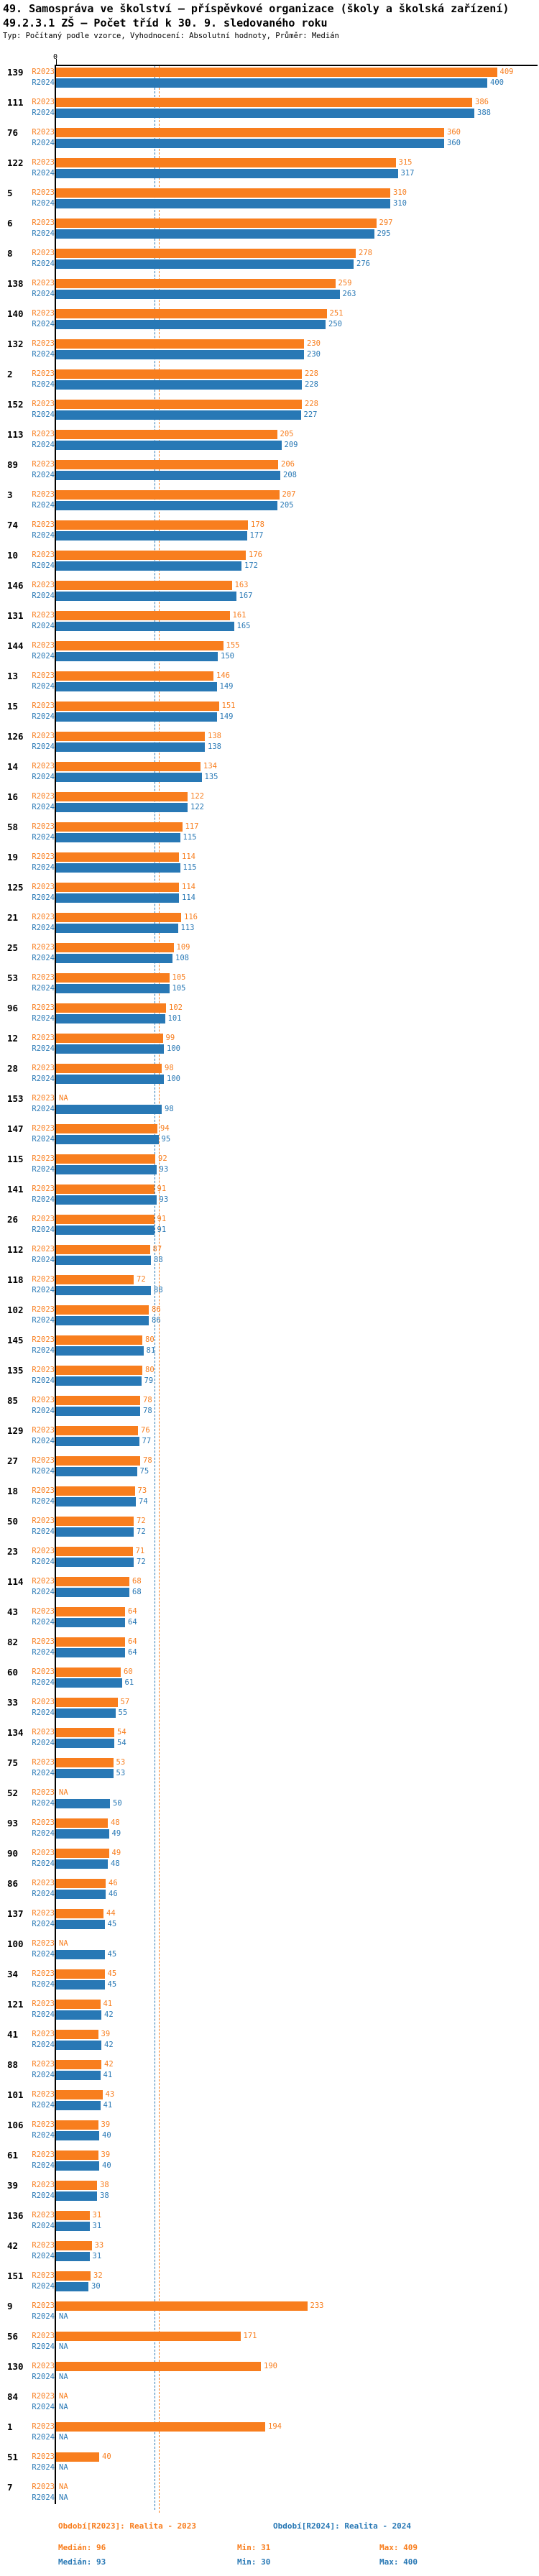 The width and height of the screenshot is (539, 2576). I want to click on value-label-r2024: 114, so click(189, 897).